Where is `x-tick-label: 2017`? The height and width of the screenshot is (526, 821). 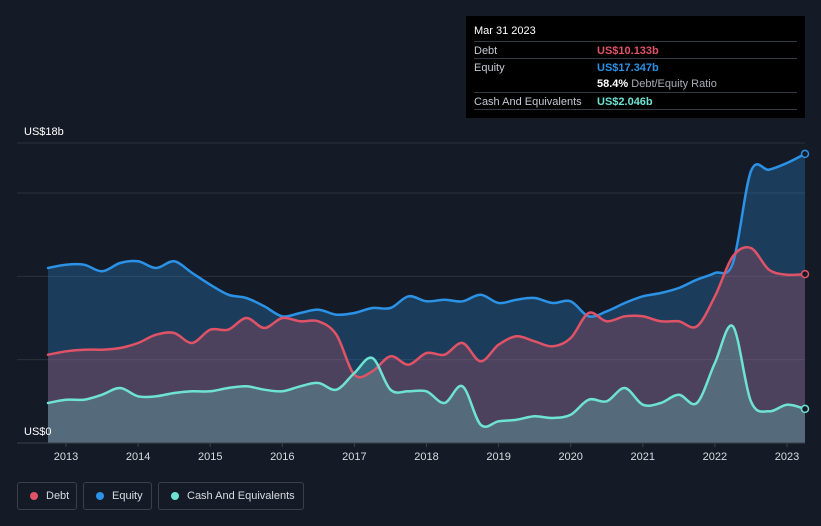 x-tick-label: 2017 is located at coordinates (354, 457).